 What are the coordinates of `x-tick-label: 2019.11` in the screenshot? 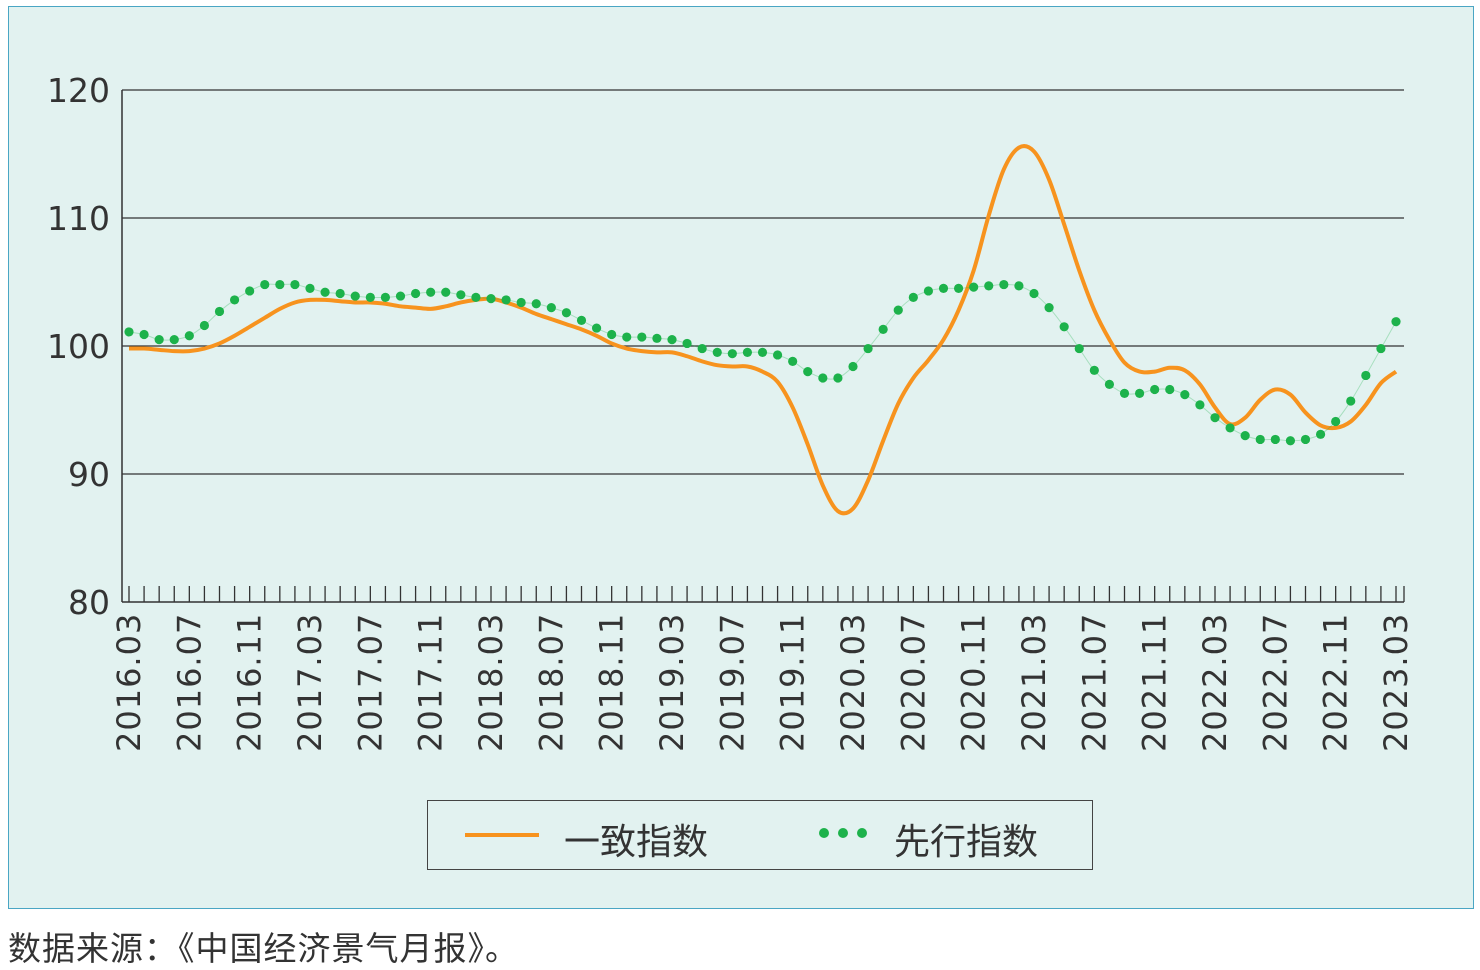 It's located at (793, 682).